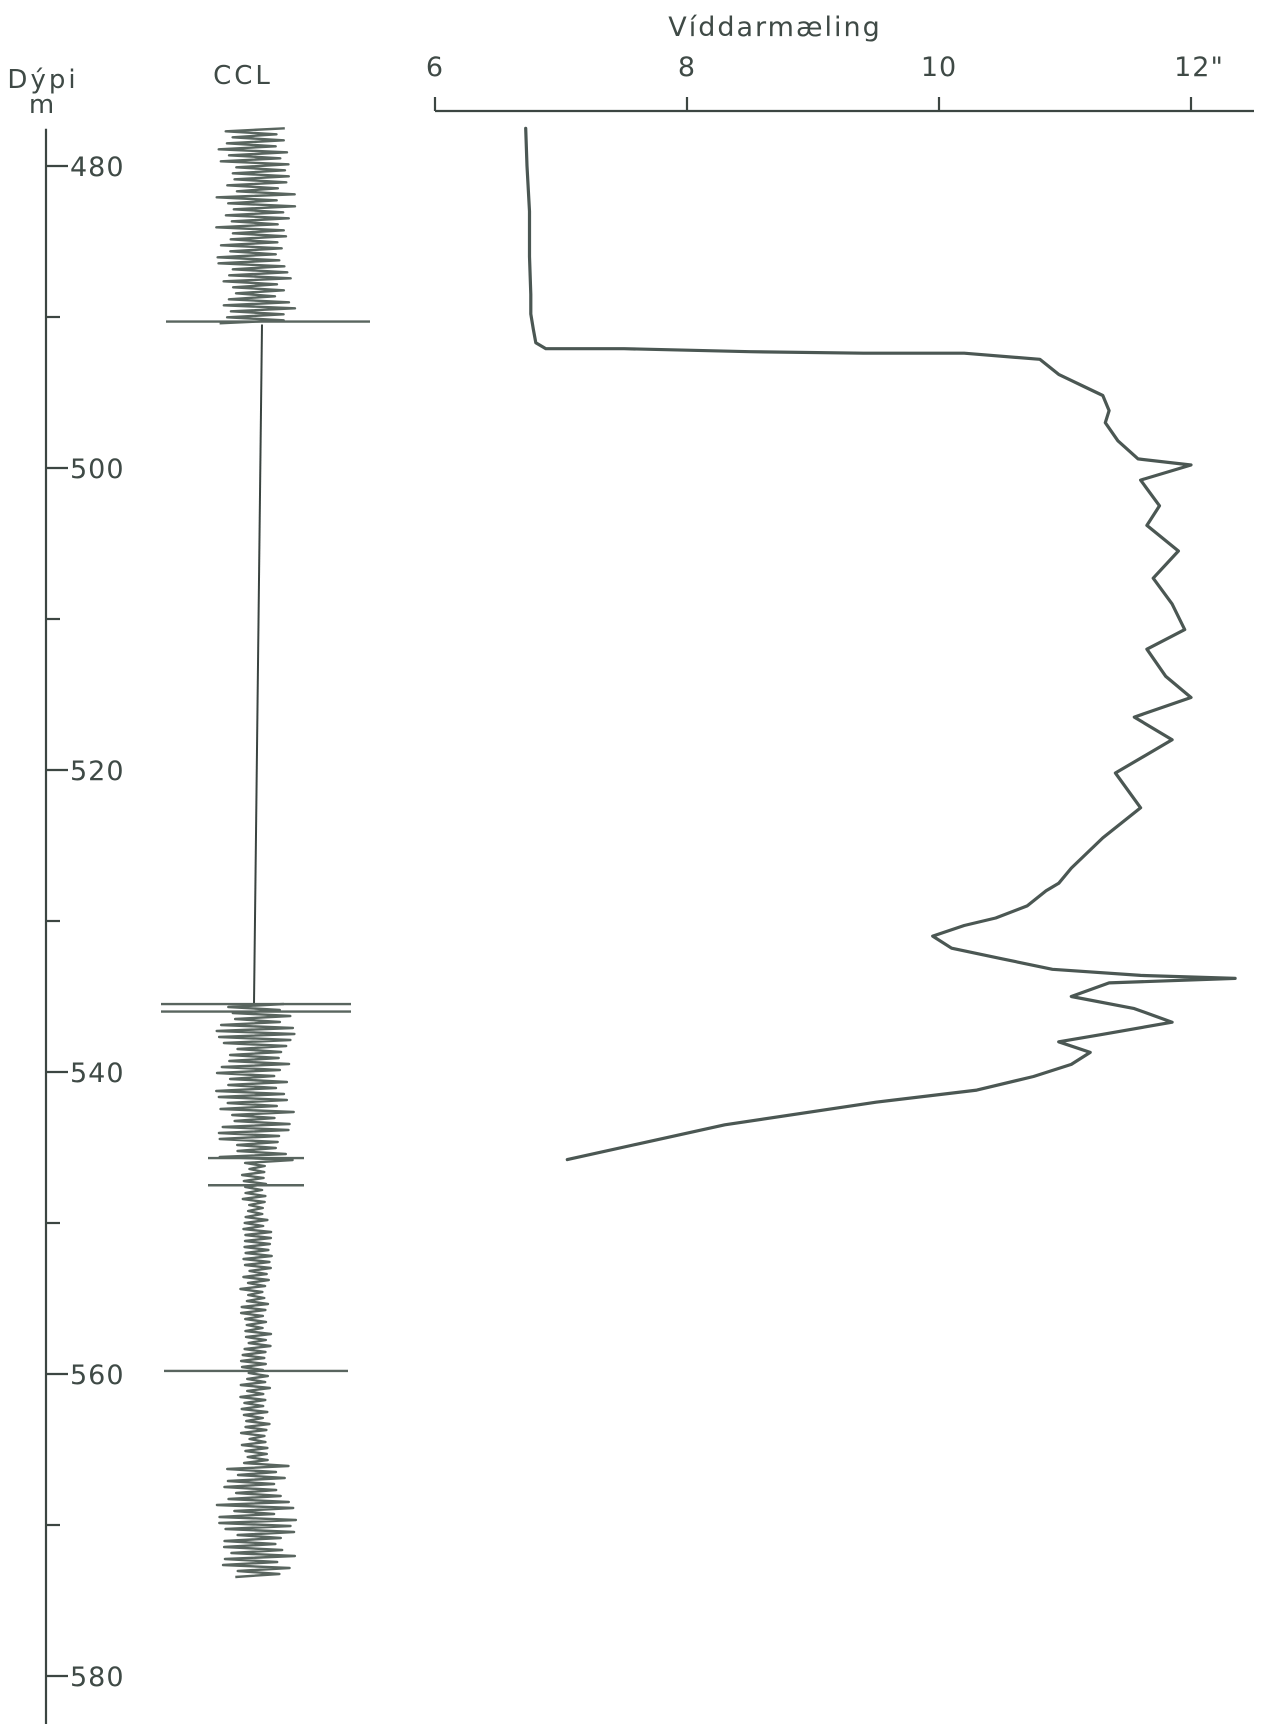  What do you see at coordinates (97, 771) in the screenshot?
I see `depth-tick-label-520: 520` at bounding box center [97, 771].